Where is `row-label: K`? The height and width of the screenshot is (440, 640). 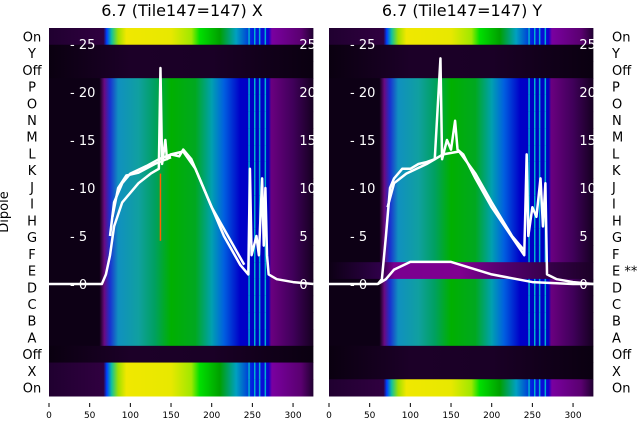 row-label: K is located at coordinates (616, 171).